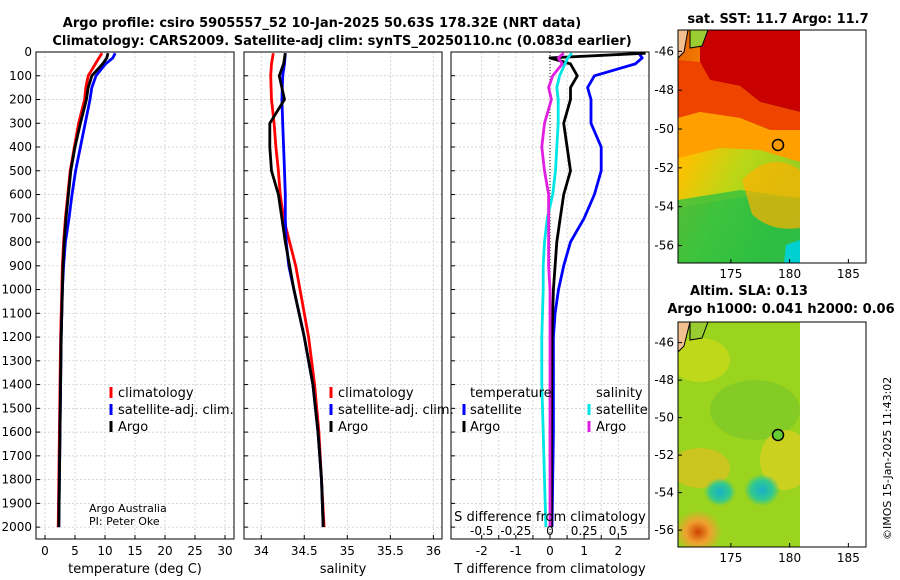  I want to click on series-line-argo, so click(83, 290).